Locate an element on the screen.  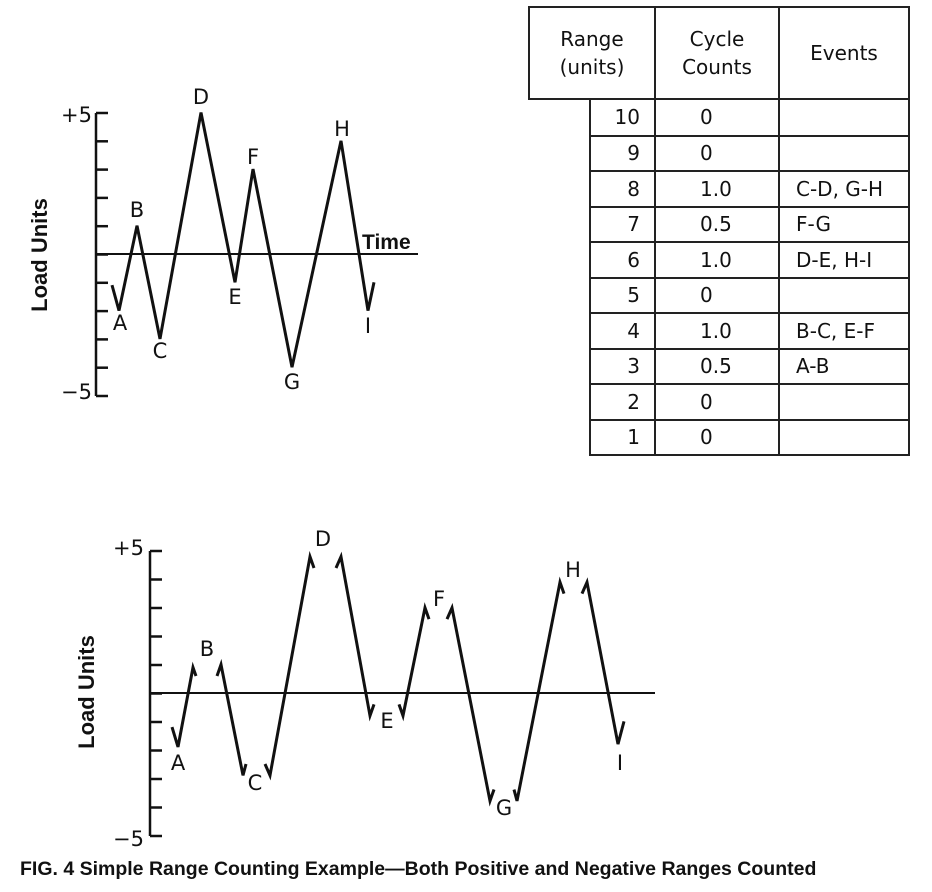
top-time-label: Time is located at coordinates (386, 242).